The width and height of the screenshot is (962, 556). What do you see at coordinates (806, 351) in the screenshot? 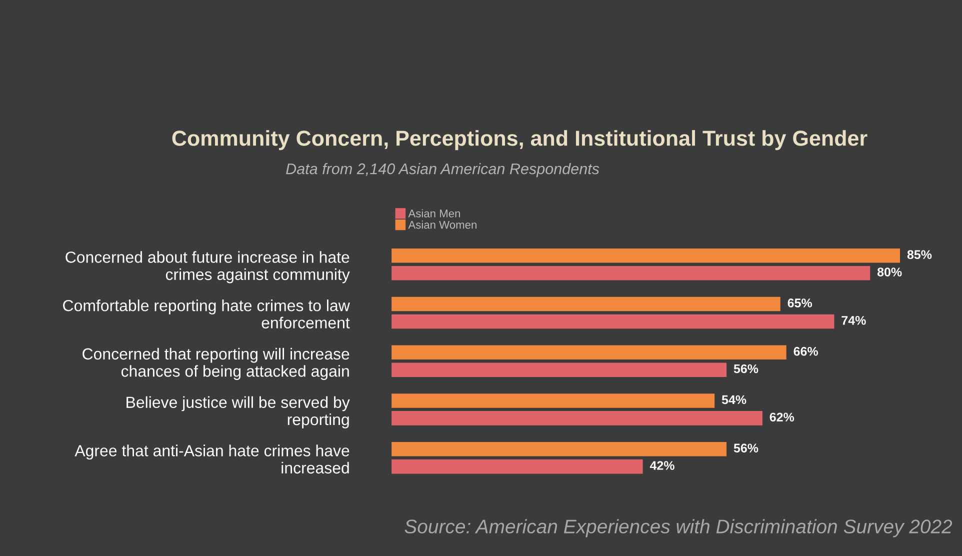
I see `data-label: 66%` at bounding box center [806, 351].